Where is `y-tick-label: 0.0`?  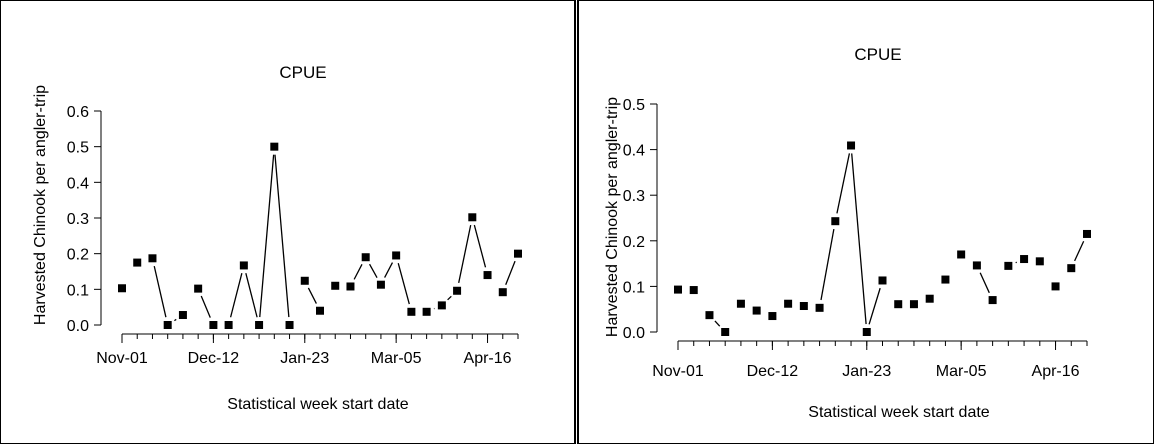 y-tick-label: 0.0 is located at coordinates (634, 333).